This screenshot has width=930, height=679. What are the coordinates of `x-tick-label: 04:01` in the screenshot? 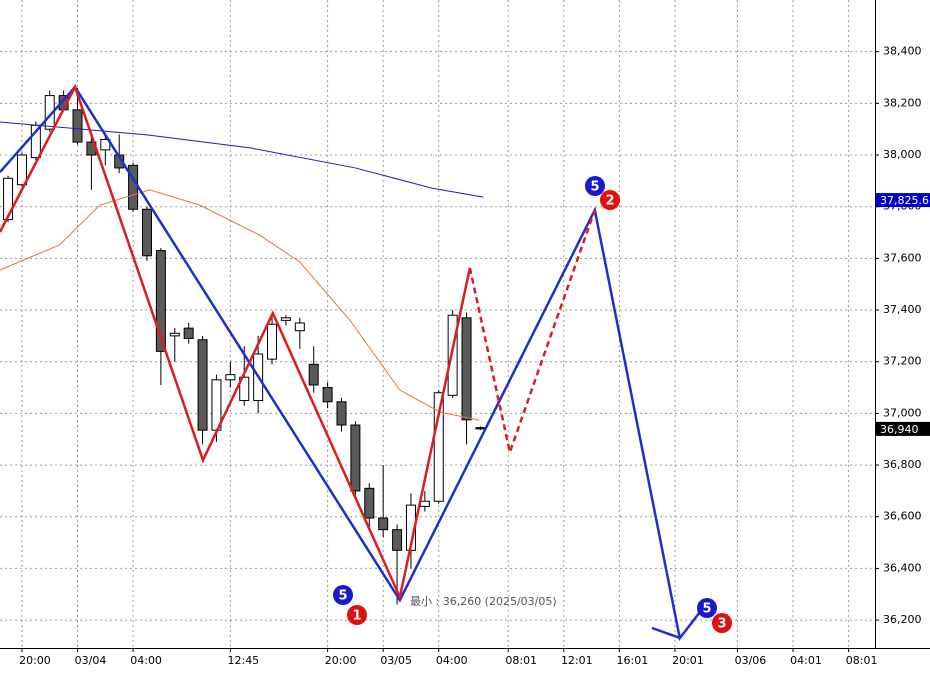 It's located at (806, 660).